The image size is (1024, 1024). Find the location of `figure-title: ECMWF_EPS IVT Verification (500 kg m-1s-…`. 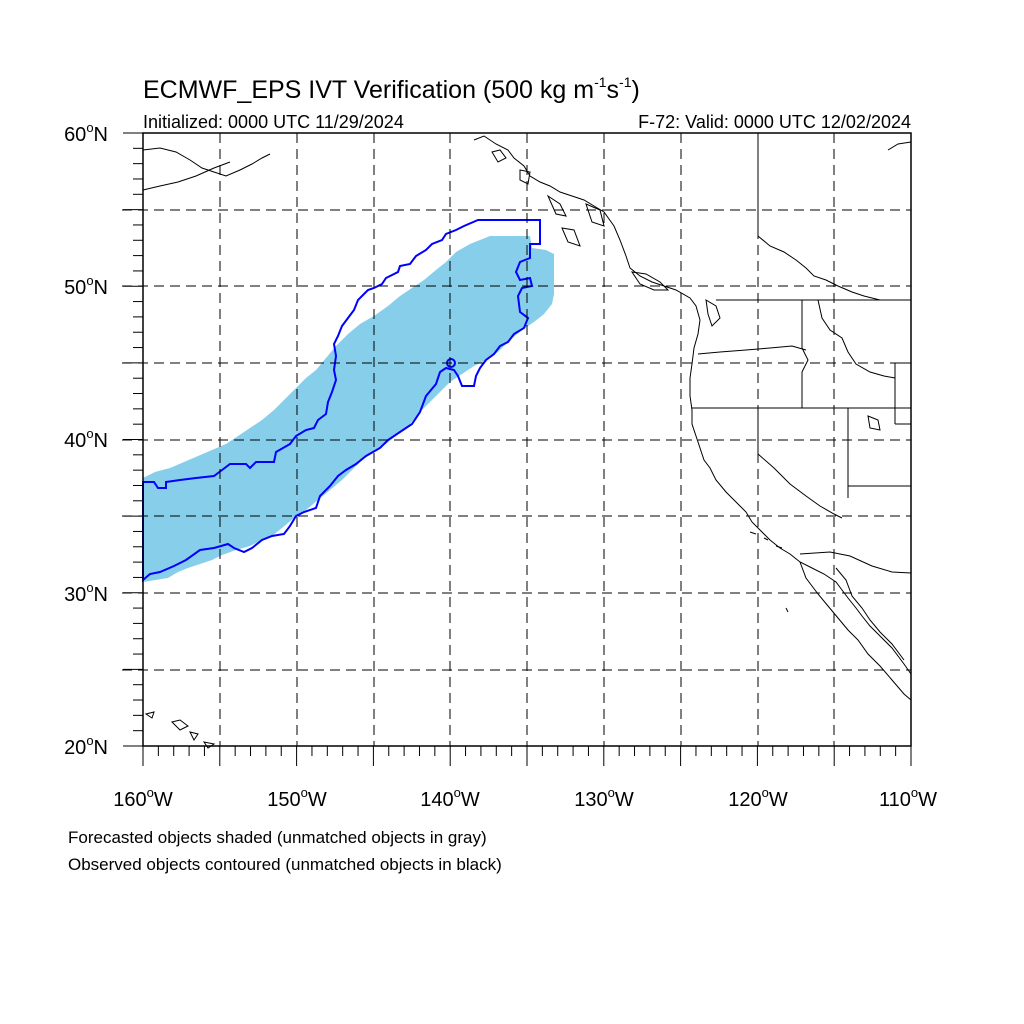

figure-title: ECMWF_EPS IVT Verification (500 kg m-1s-… is located at coordinates (391, 89).